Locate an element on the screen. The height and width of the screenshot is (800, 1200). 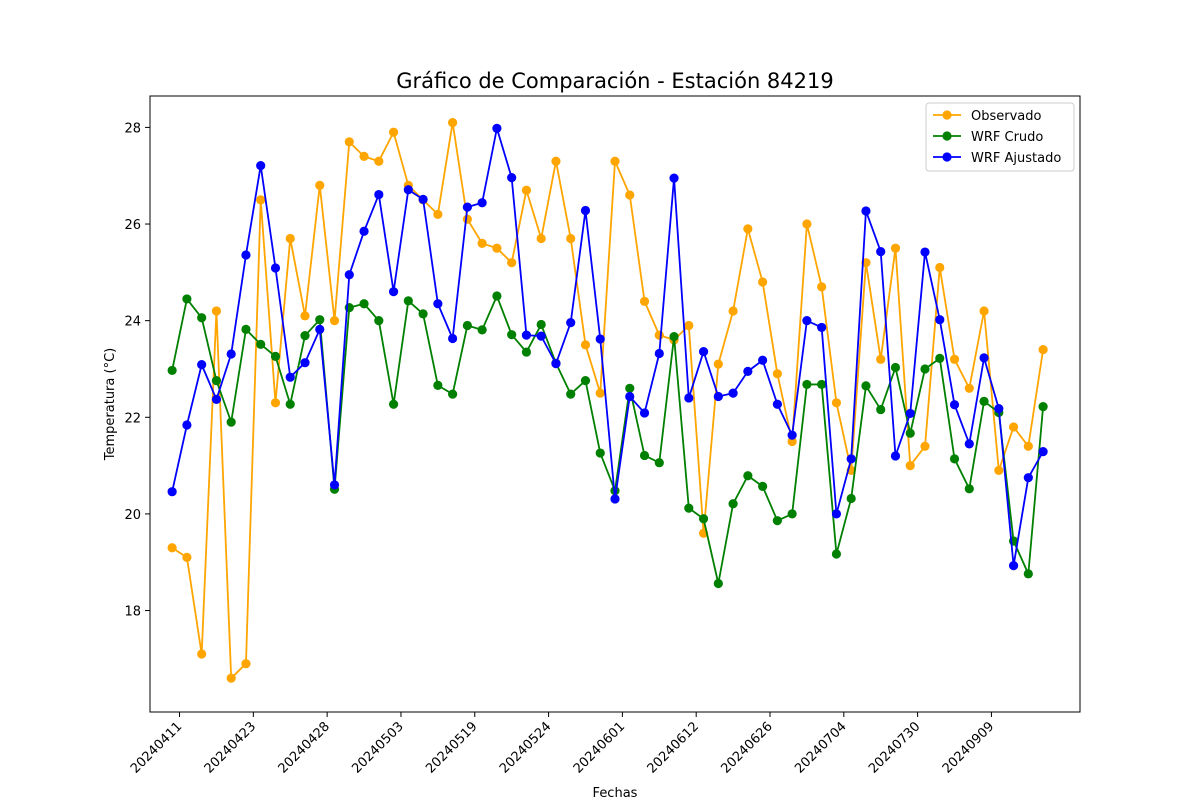
legend-entry: Observado is located at coordinates (987, 116).